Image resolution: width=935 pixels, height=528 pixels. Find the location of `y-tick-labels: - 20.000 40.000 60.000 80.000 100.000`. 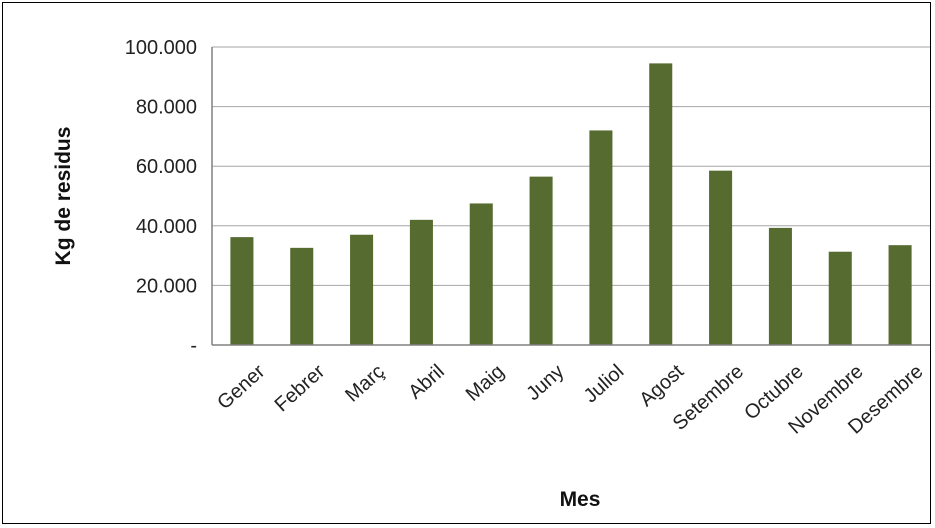

y-tick-labels: - 20.000 40.000 60.000 80.000 100.000 is located at coordinates (161, 197).